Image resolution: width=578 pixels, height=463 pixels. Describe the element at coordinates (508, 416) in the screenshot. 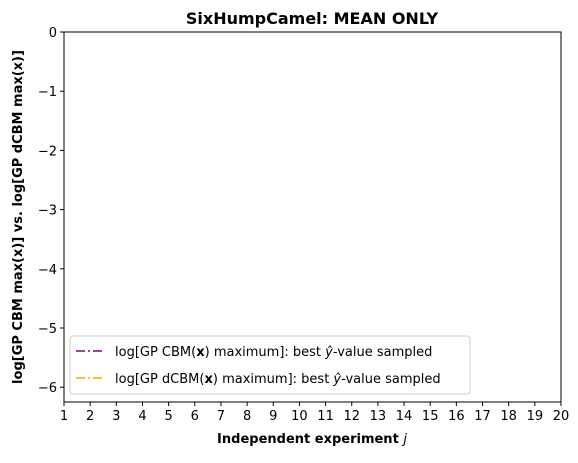

I see `x-tick-label: 18` at that location.